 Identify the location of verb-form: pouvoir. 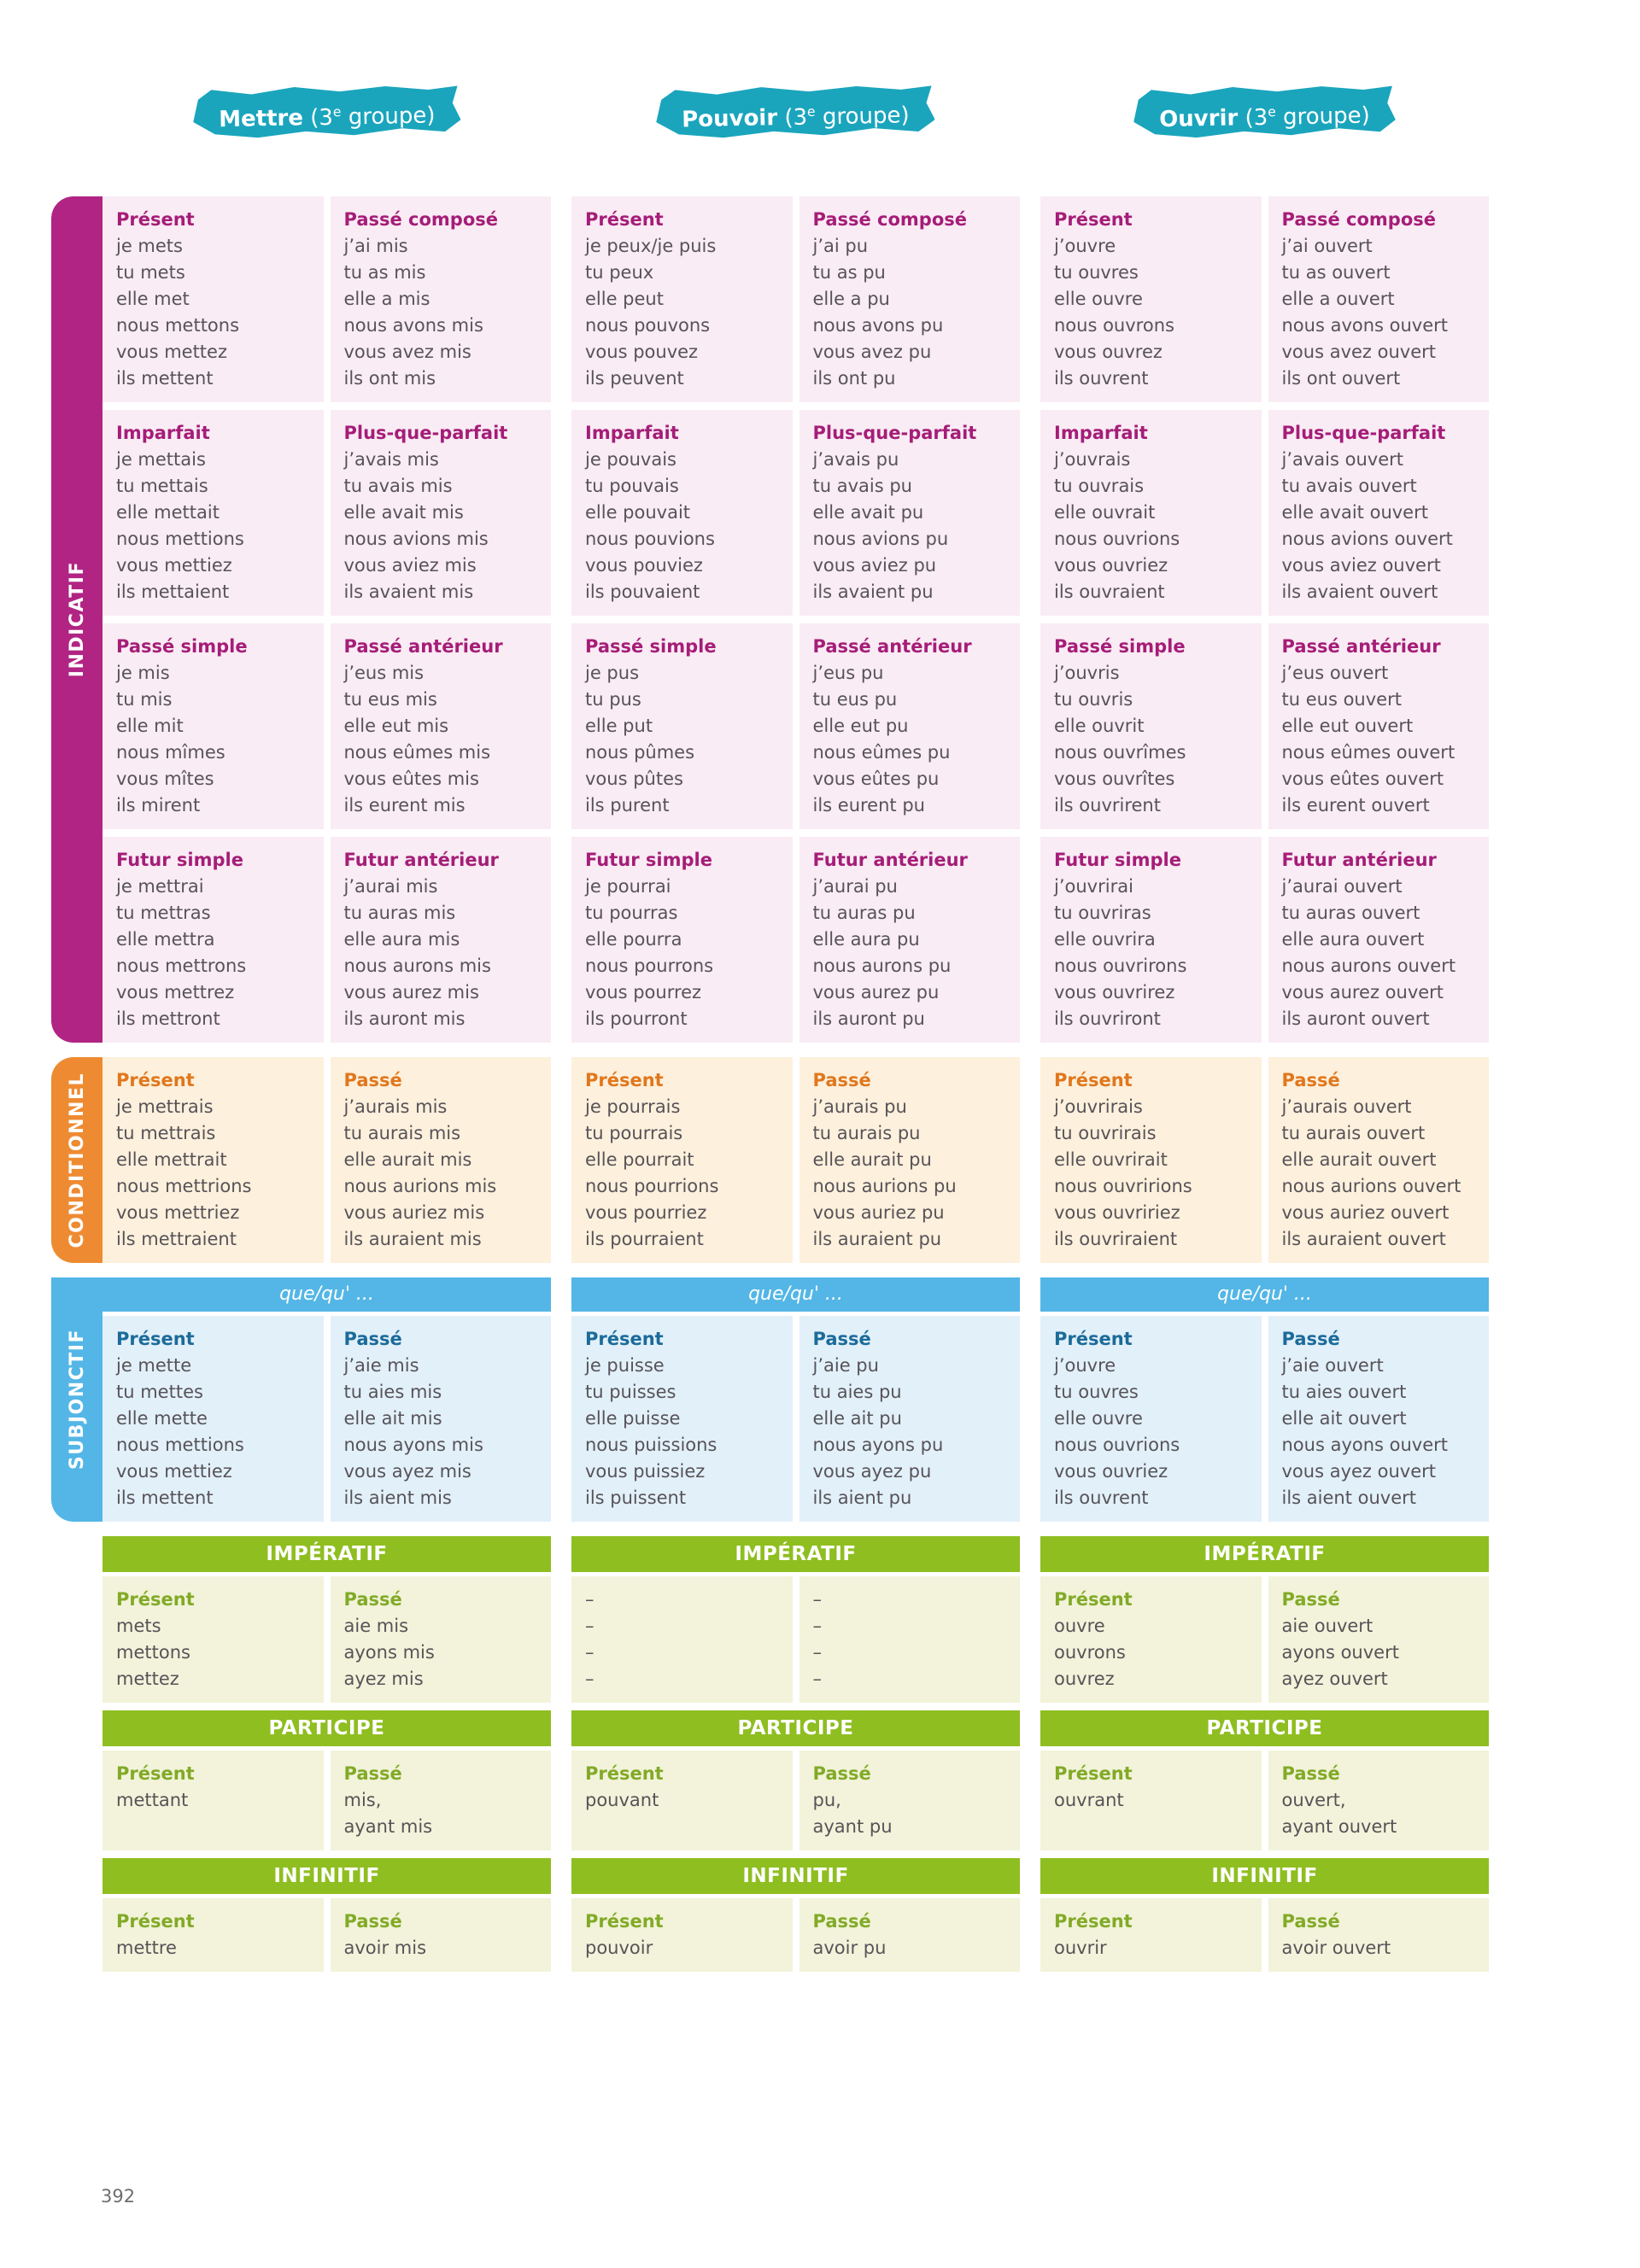
(619, 1948).